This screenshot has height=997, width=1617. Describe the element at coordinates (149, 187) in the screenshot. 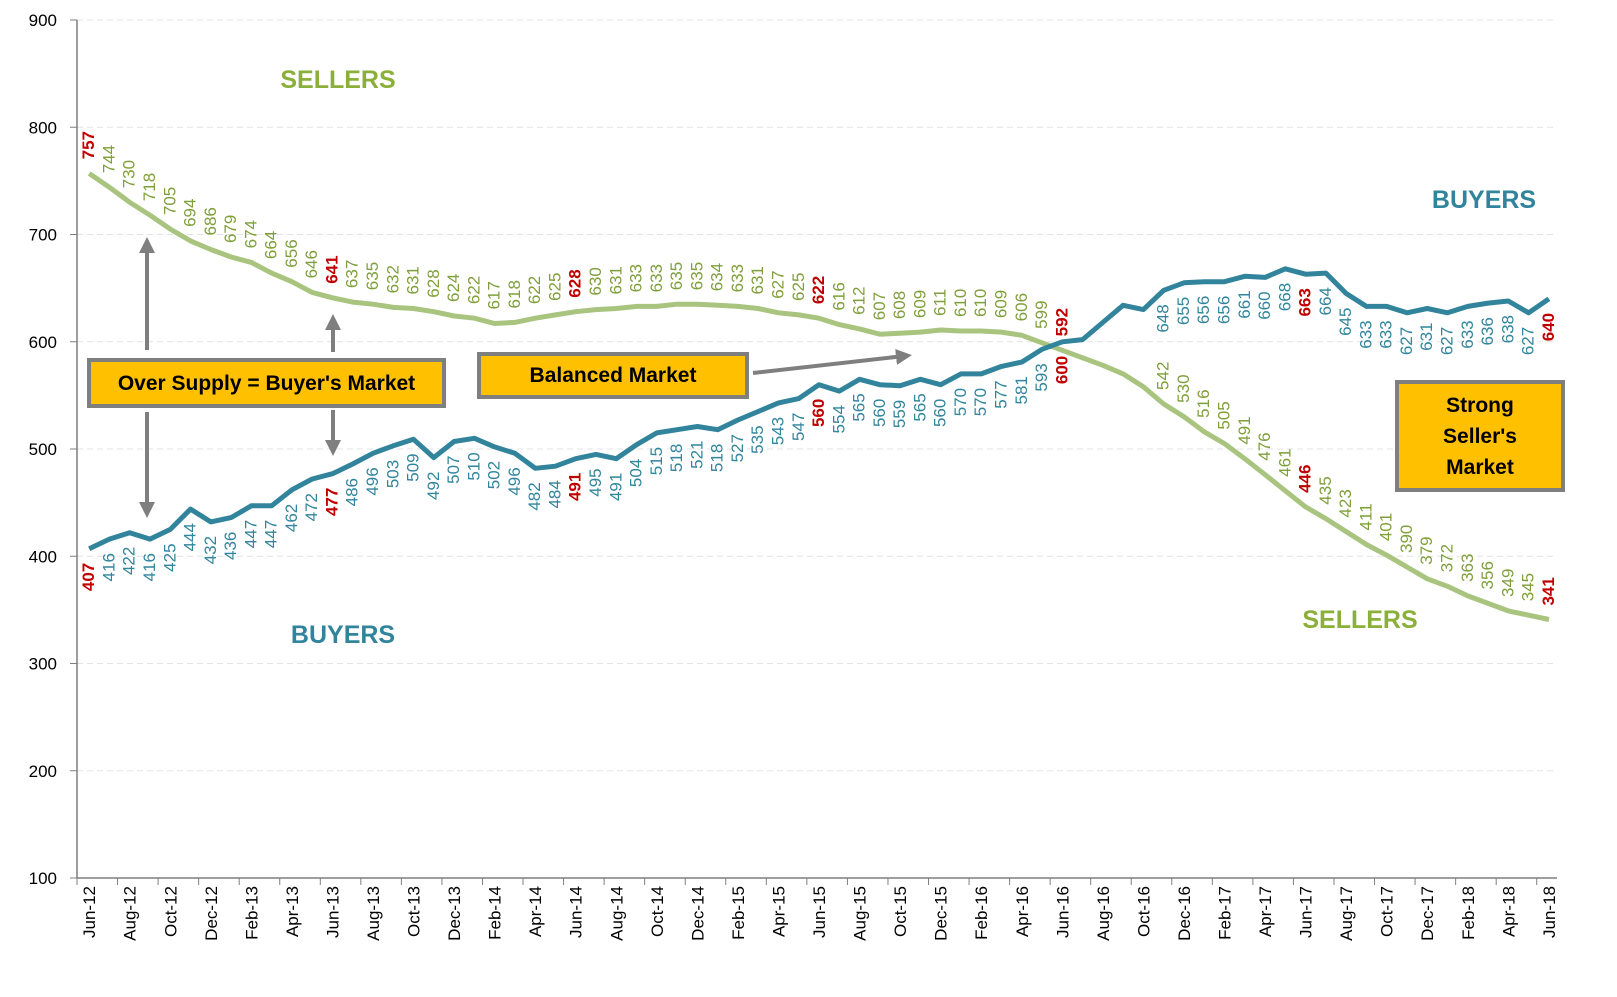

I see `data-label: 718` at that location.